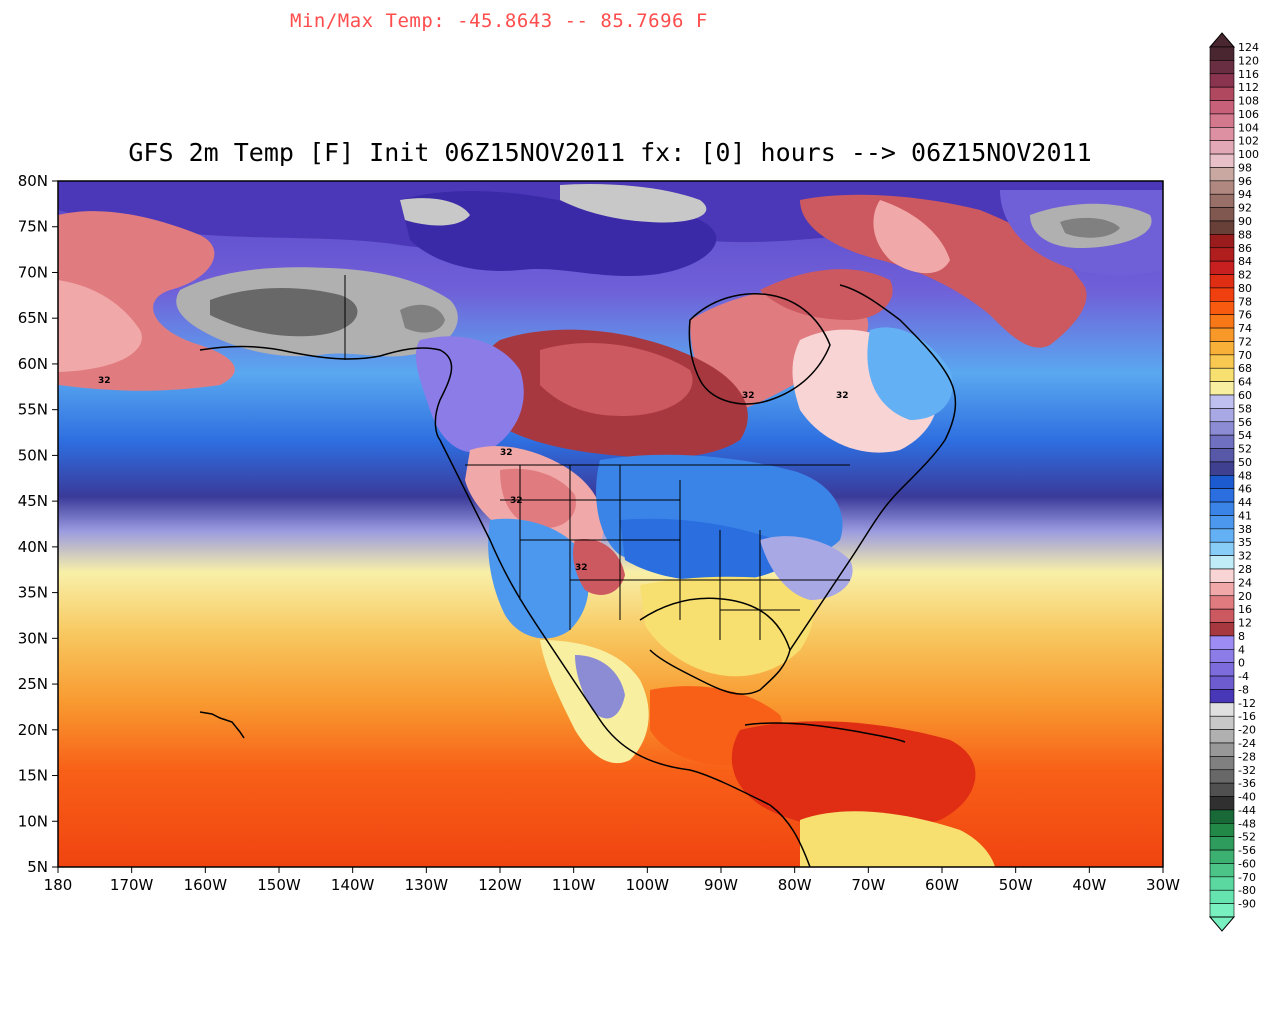  What do you see at coordinates (1245, 609) in the screenshot?
I see `colorbar-label: 16` at bounding box center [1245, 609].